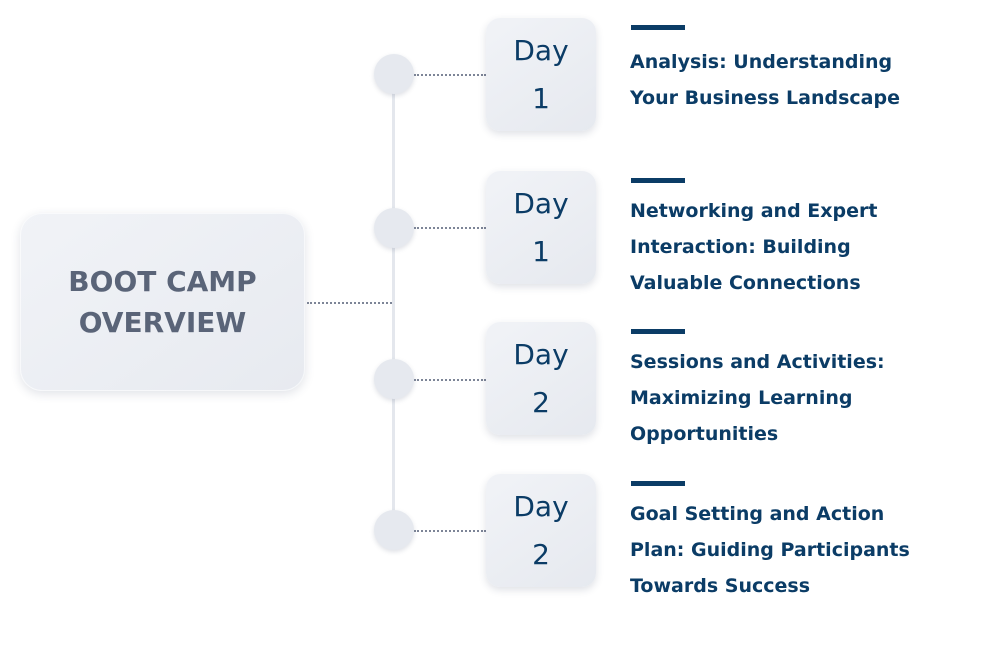 This screenshot has height=649, width=988. I want to click on item-2-line-3: Valuable Connections, so click(745, 283).